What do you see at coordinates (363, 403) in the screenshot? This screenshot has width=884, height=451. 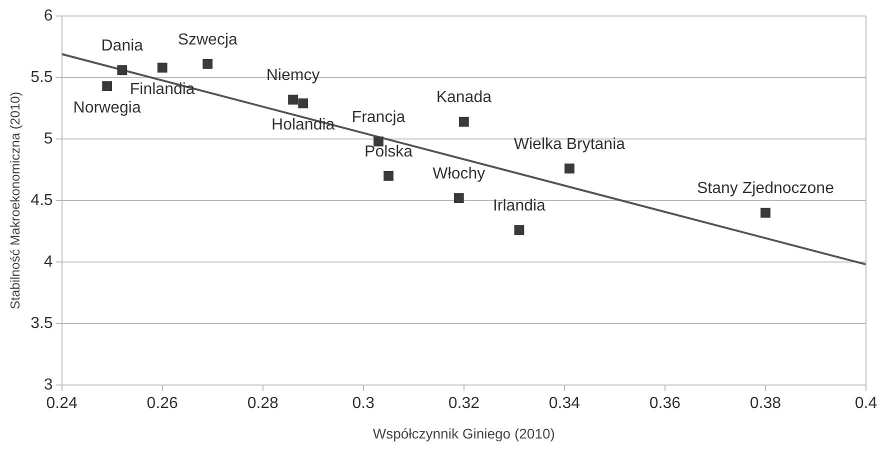 I see `x-tick-label: 0.3` at bounding box center [363, 403].